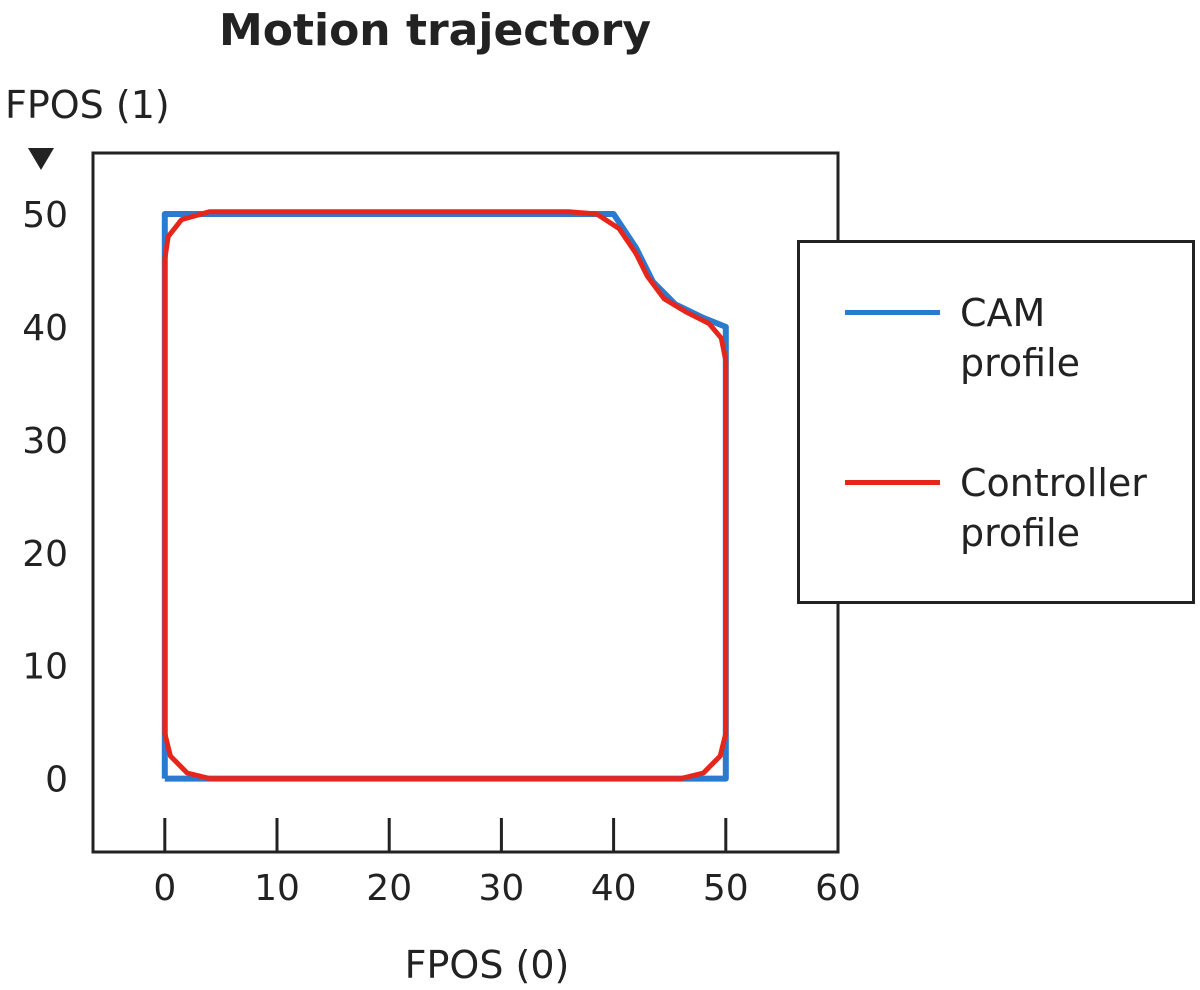 The image size is (1200, 990). Describe the element at coordinates (87, 105) in the screenshot. I see `y-axis-label: FPOS (1)` at that location.